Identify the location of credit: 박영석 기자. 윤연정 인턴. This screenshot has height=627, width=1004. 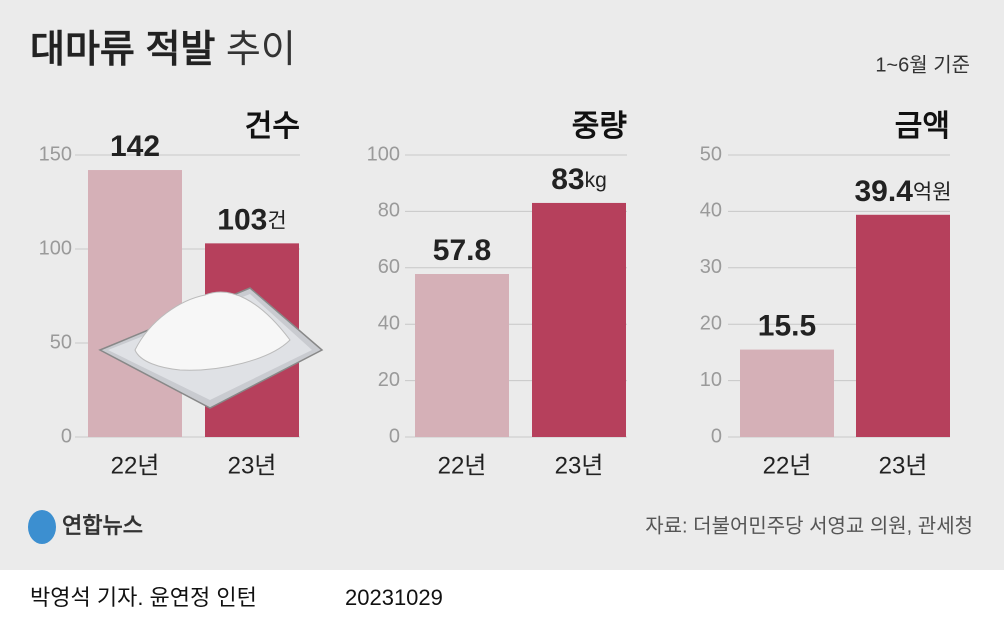
(143, 597).